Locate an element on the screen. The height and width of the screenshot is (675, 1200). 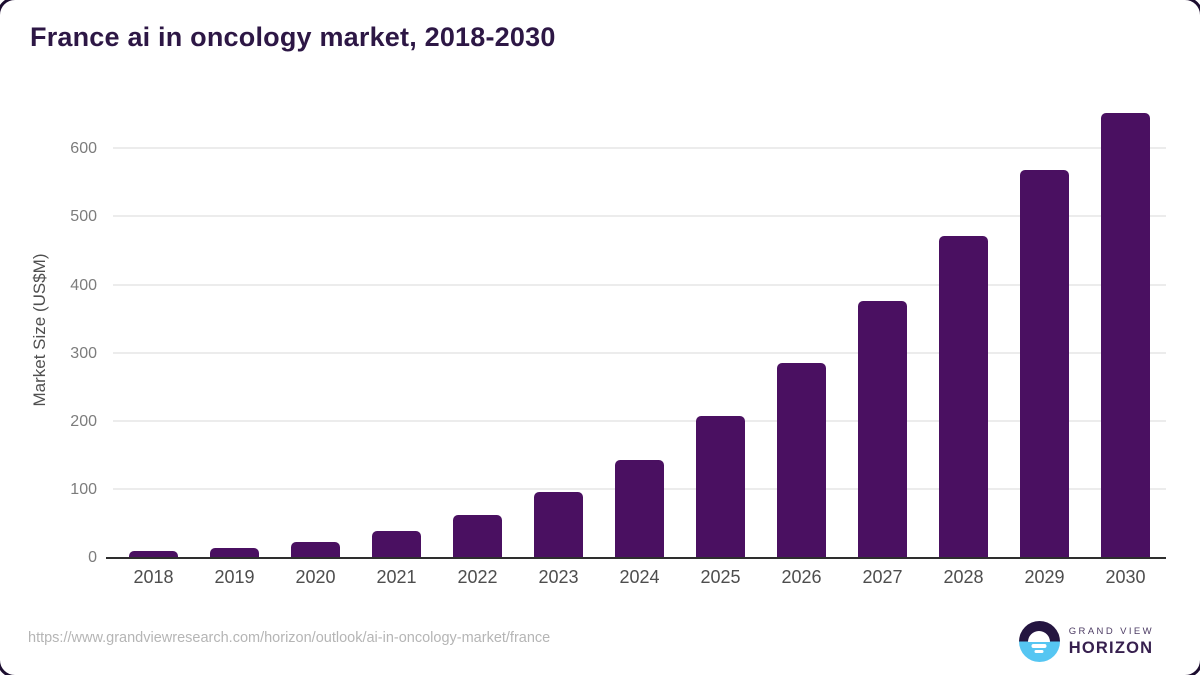
bar-column-2025 is located at coordinates (720, 331).